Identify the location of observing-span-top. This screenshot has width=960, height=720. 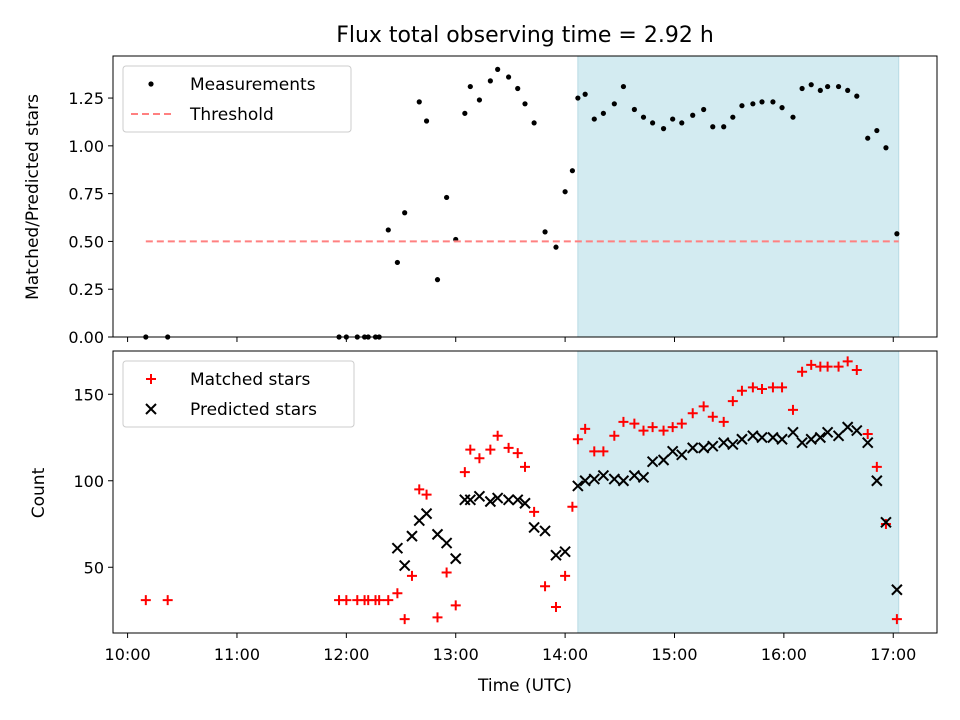
(738, 196).